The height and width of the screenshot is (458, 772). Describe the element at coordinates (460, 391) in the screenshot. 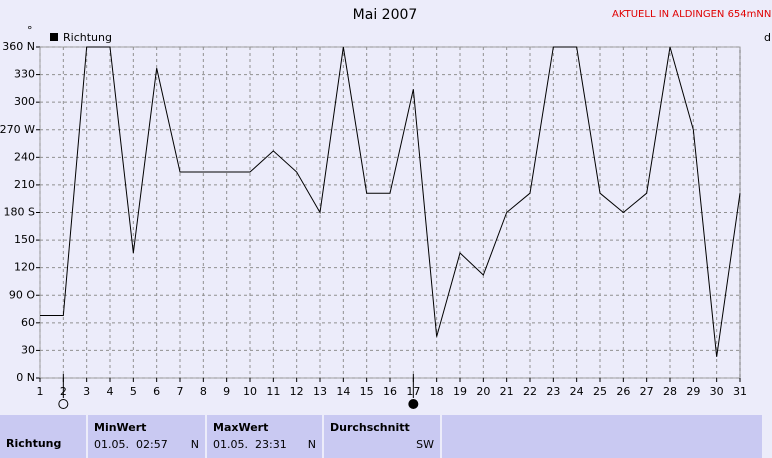

I see `x-tick-label: 19` at that location.